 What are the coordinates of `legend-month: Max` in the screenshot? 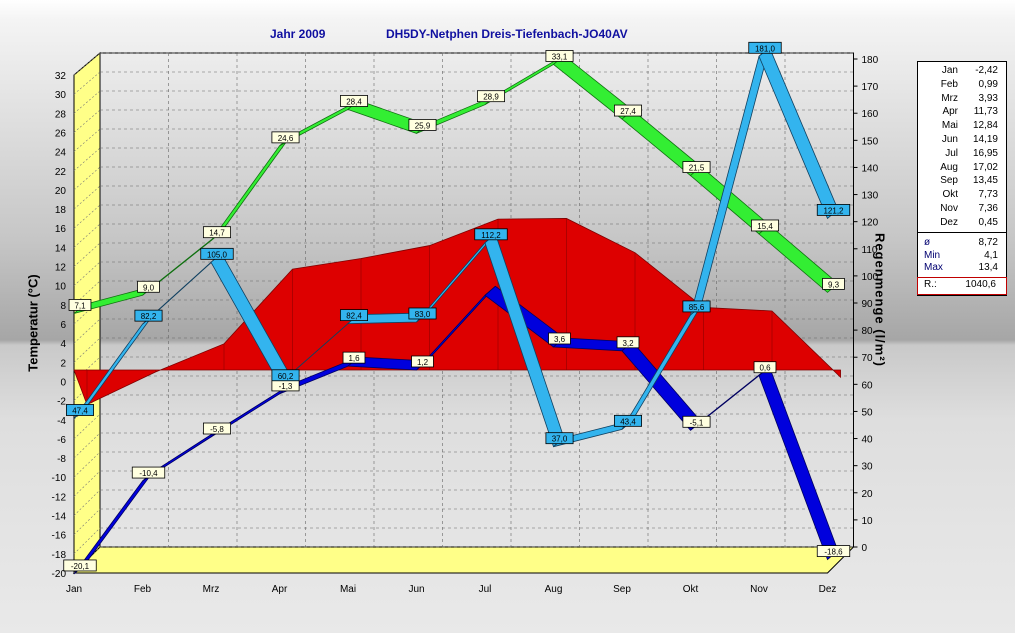 It's located at (933, 267).